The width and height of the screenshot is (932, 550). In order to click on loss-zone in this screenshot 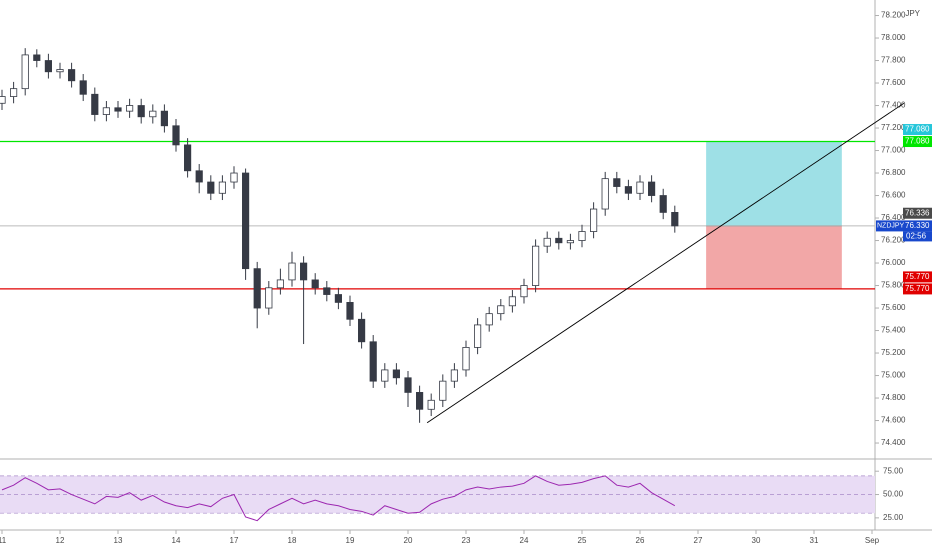, I will do `click(774, 257)`.